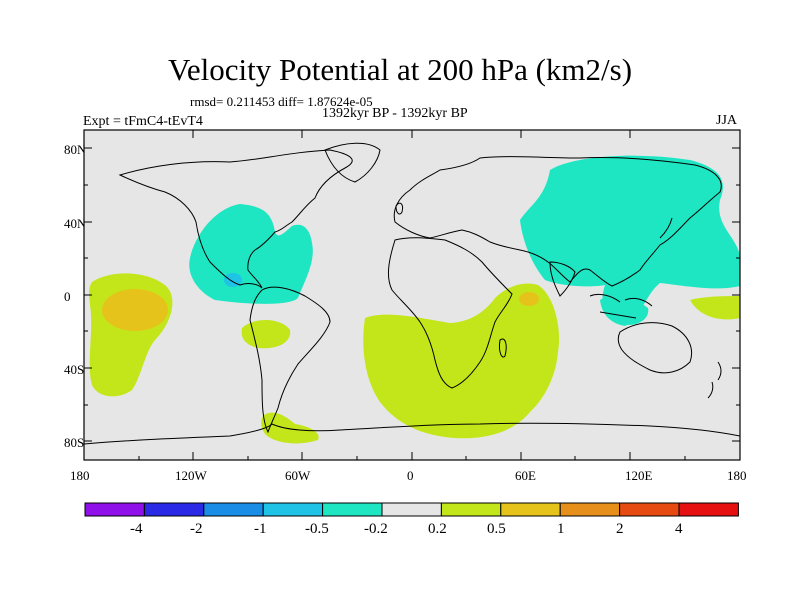 This screenshot has width=800, height=600. Describe the element at coordinates (281, 101) in the screenshot. I see `stats-label: rmsd= 0.211453 diff= 1.87624e-05` at that location.